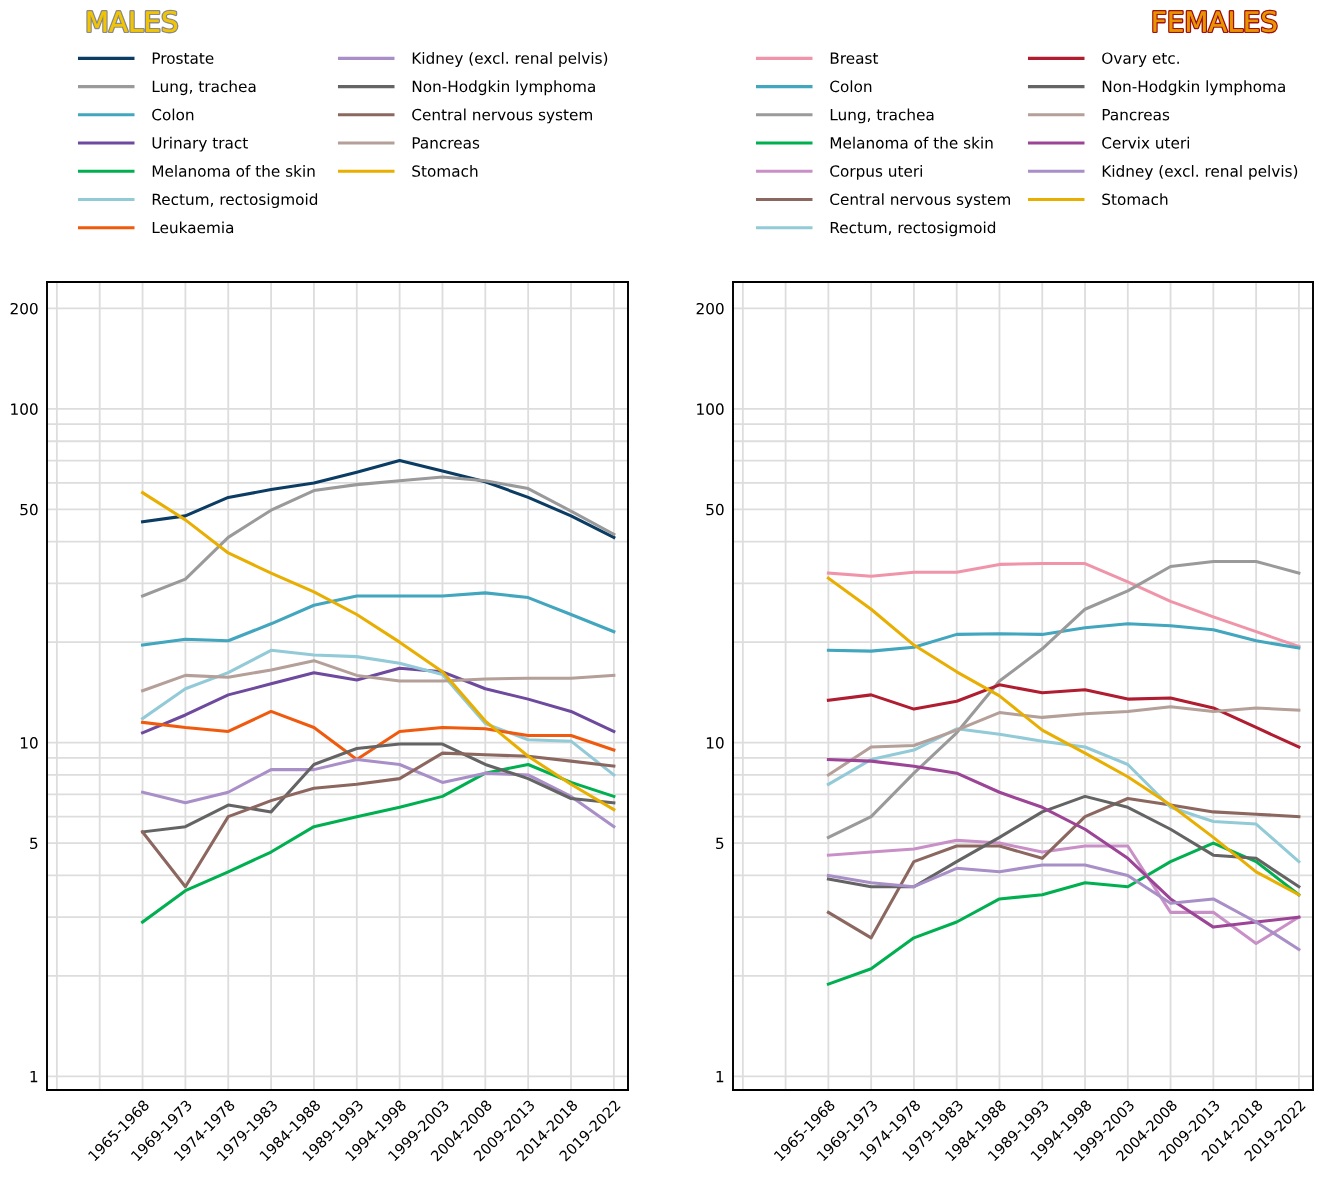 This screenshot has width=1323, height=1185. Describe the element at coordinates (1215, 22) in the screenshot. I see `chart-title: FEMALES` at that location.